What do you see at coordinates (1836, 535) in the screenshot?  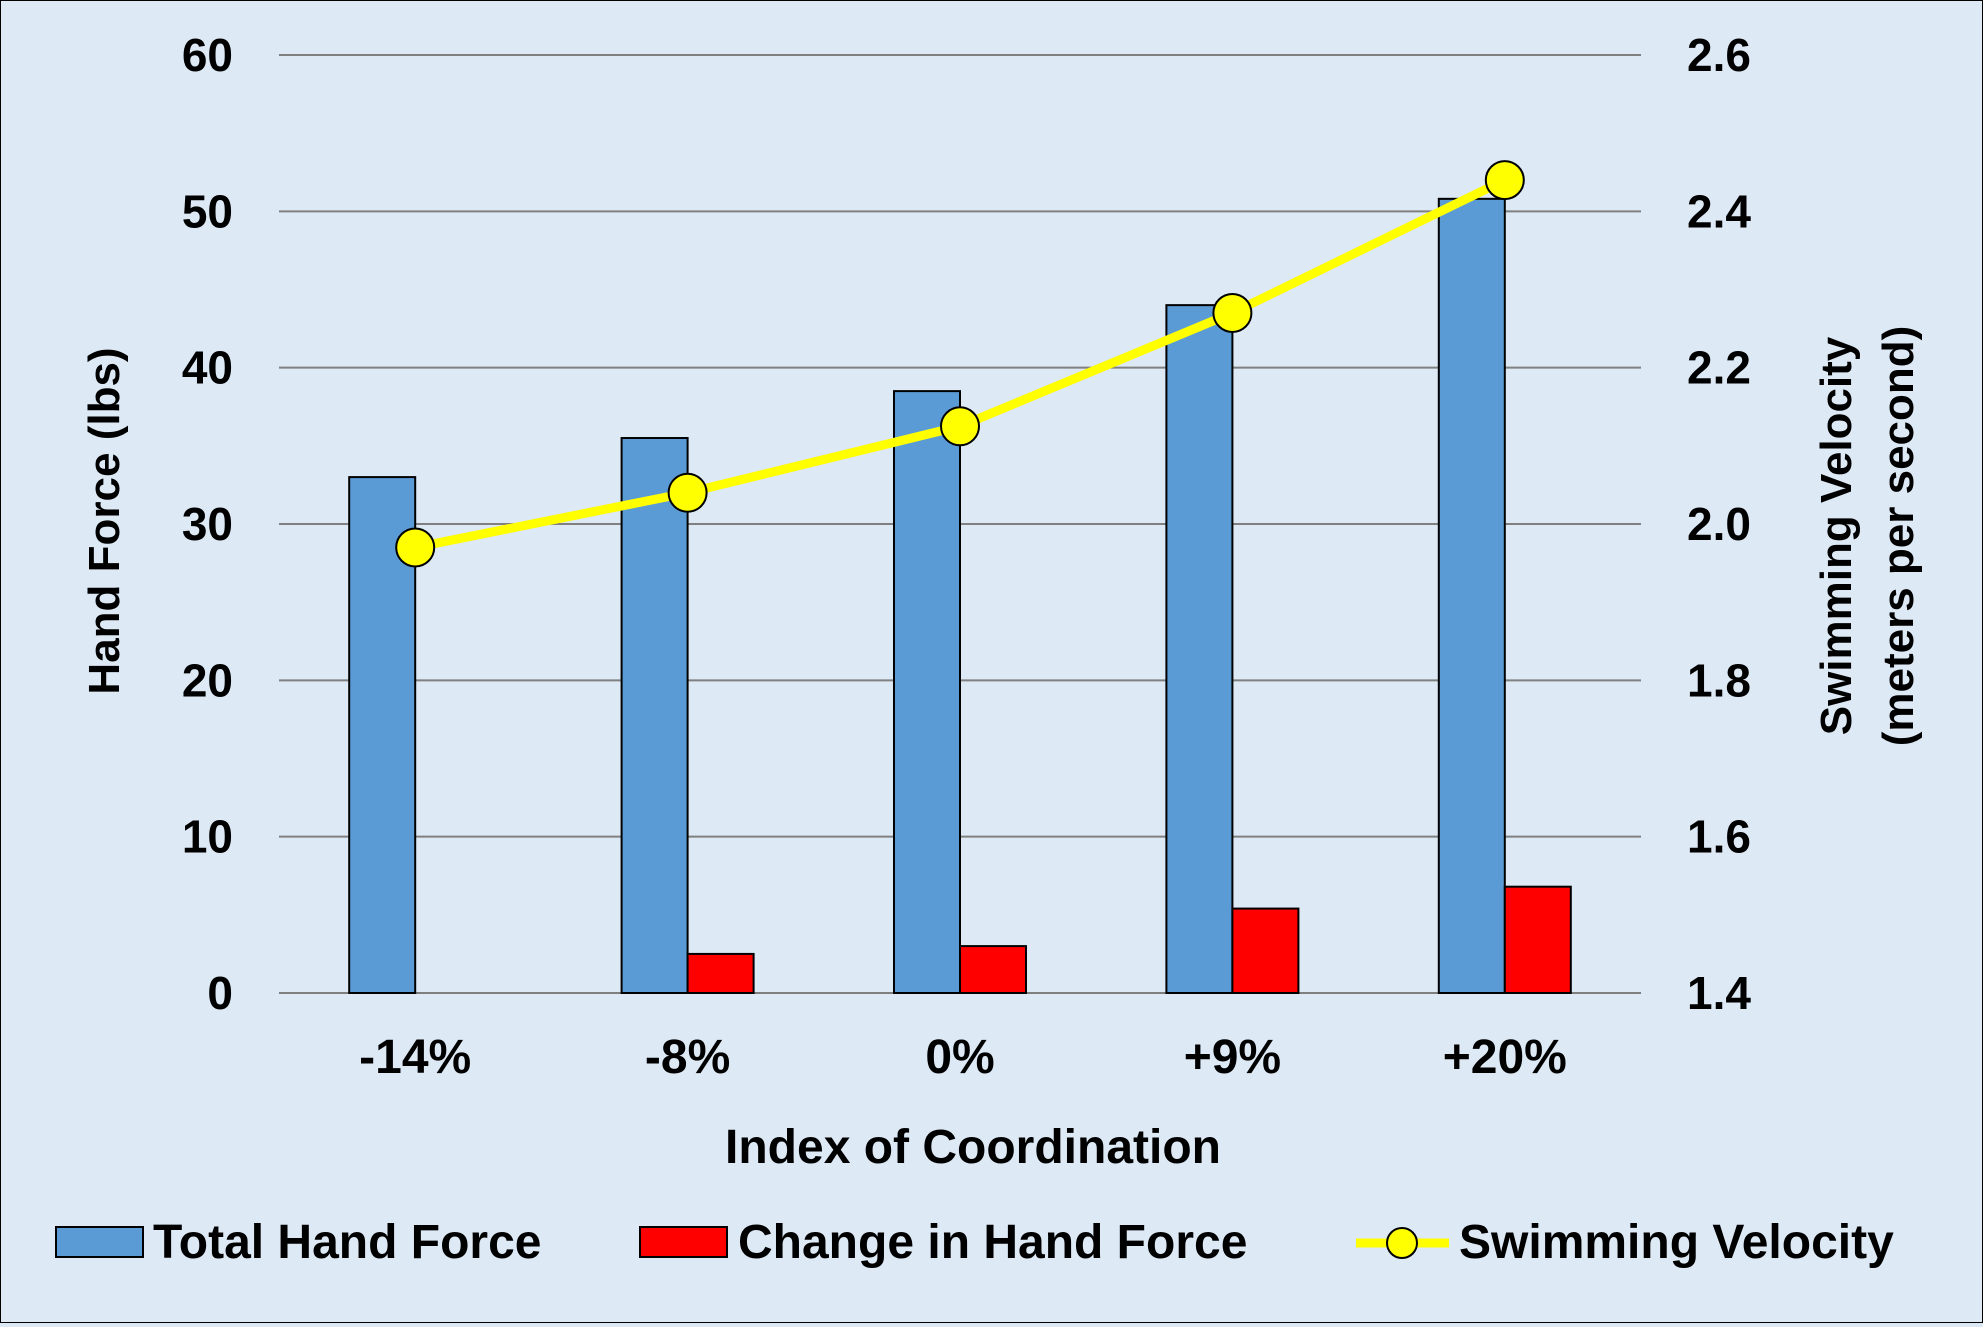 I see `y2-axis-title-line1: Swimming Velocity` at bounding box center [1836, 535].